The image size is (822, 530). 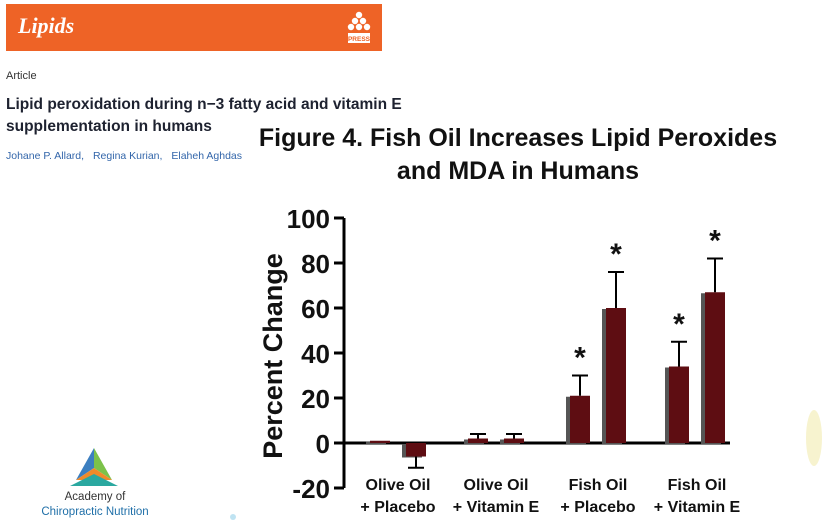 What do you see at coordinates (315, 399) in the screenshot?
I see `y-tick-label: 20` at bounding box center [315, 399].